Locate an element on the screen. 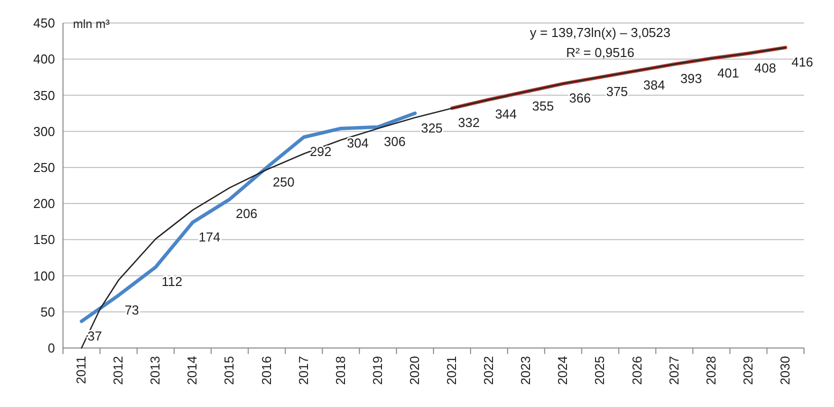  data-label: 408 is located at coordinates (765, 68).